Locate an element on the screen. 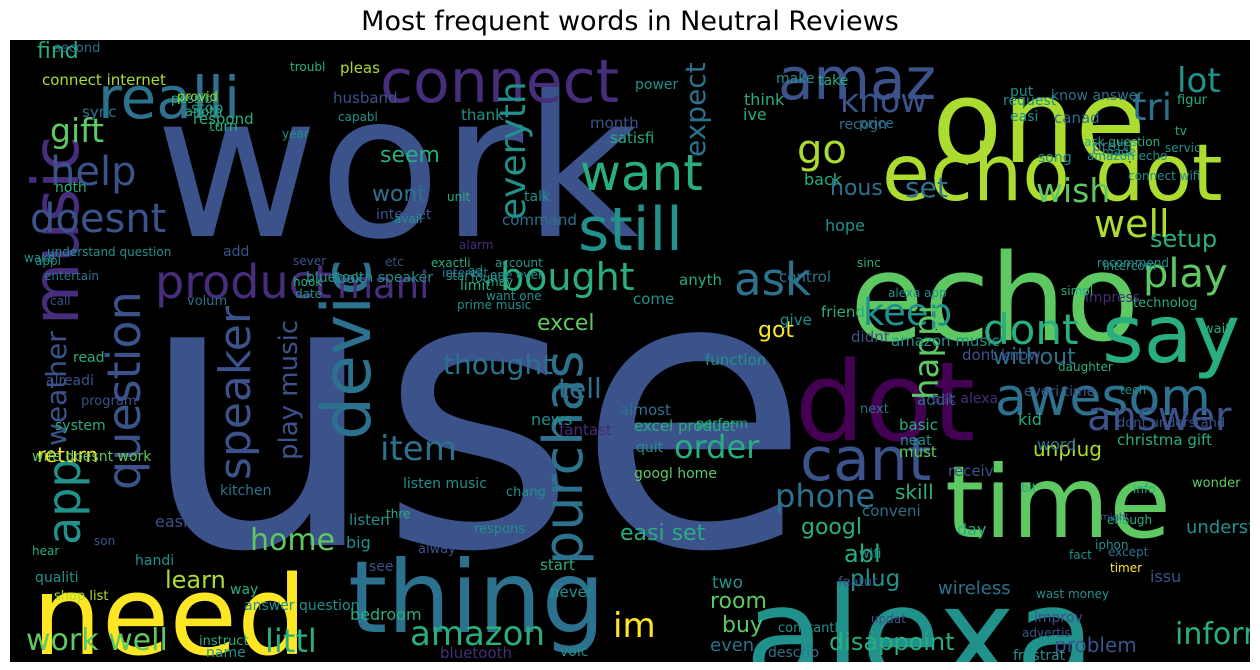  word-say: say is located at coordinates (1171, 334).